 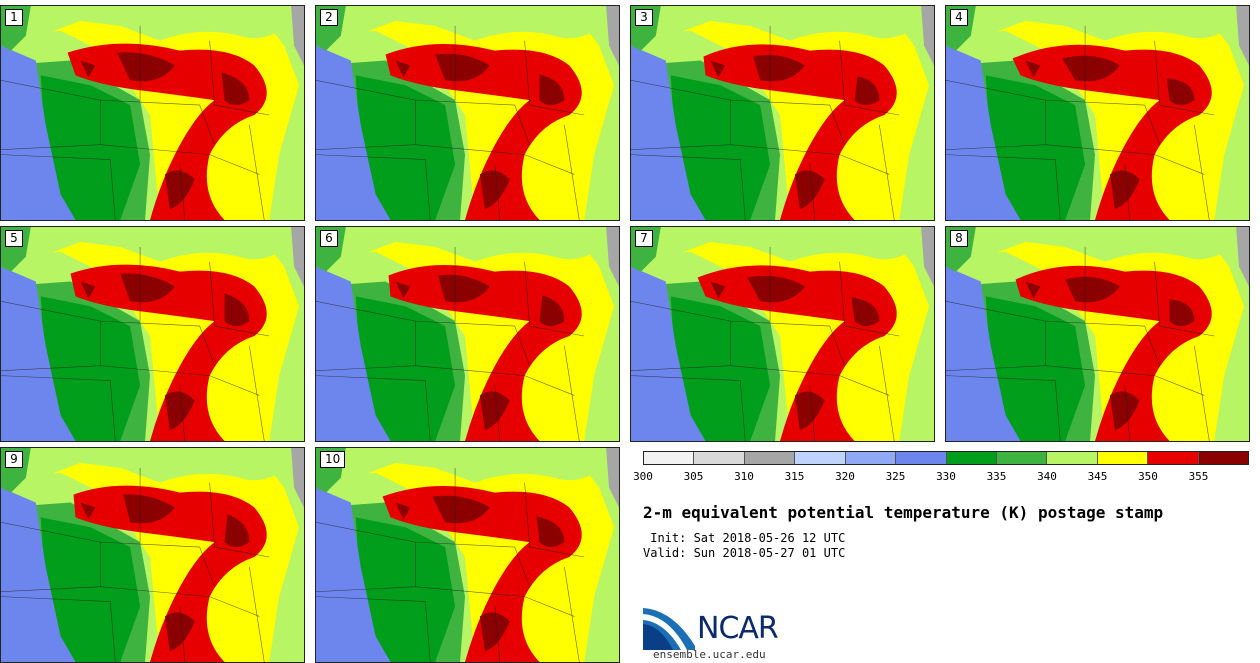 I want to click on ncar-logo-icon, so click(x=669, y=629).